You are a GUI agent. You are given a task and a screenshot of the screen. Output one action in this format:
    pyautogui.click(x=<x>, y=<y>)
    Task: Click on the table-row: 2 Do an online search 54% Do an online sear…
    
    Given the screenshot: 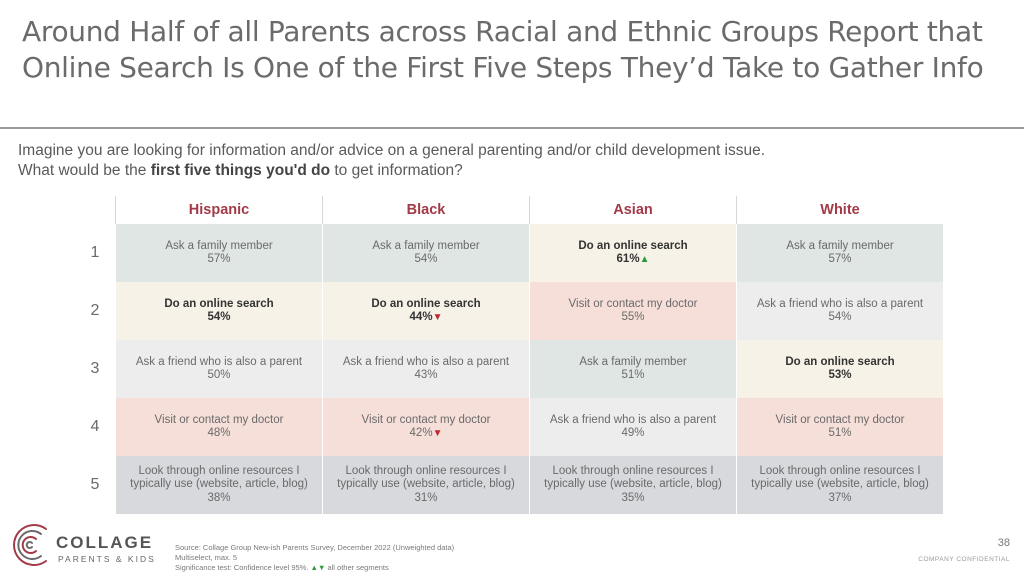 What is the action you would take?
    pyautogui.click(x=509, y=311)
    